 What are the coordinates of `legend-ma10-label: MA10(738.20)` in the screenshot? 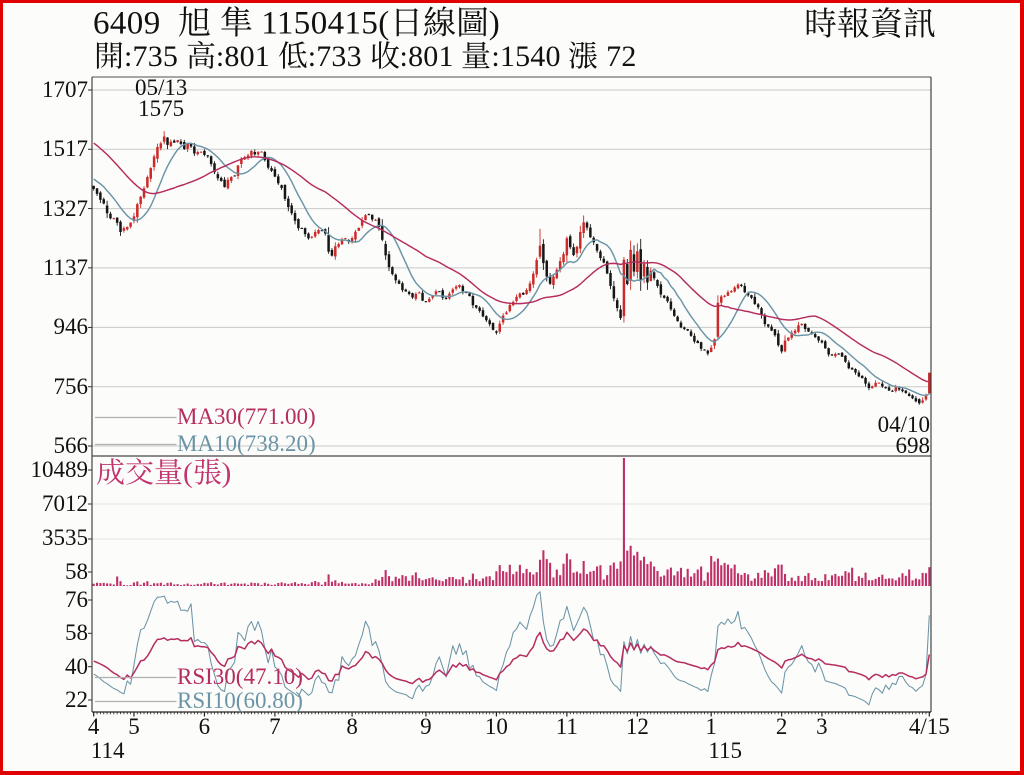 It's located at (246, 443).